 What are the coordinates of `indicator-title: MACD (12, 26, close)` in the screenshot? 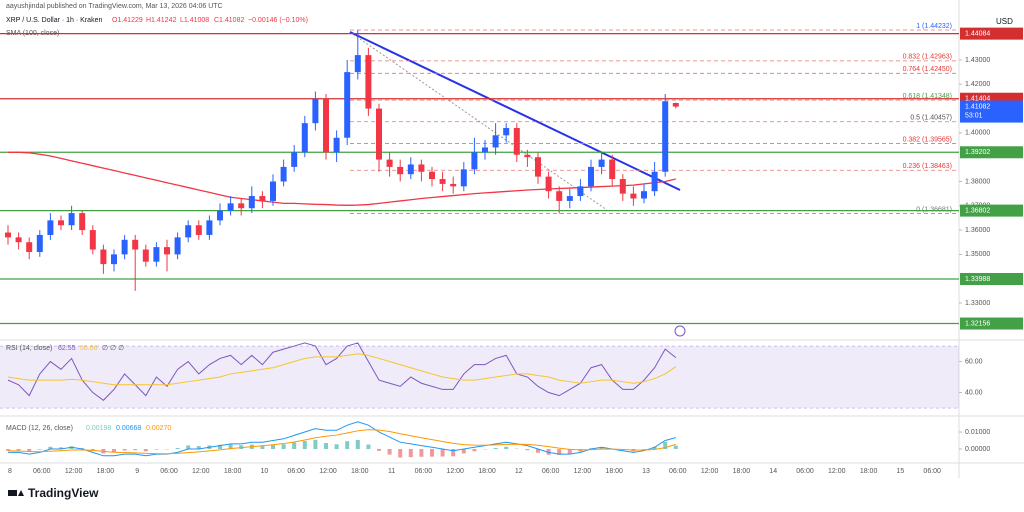 It's located at (39, 428).